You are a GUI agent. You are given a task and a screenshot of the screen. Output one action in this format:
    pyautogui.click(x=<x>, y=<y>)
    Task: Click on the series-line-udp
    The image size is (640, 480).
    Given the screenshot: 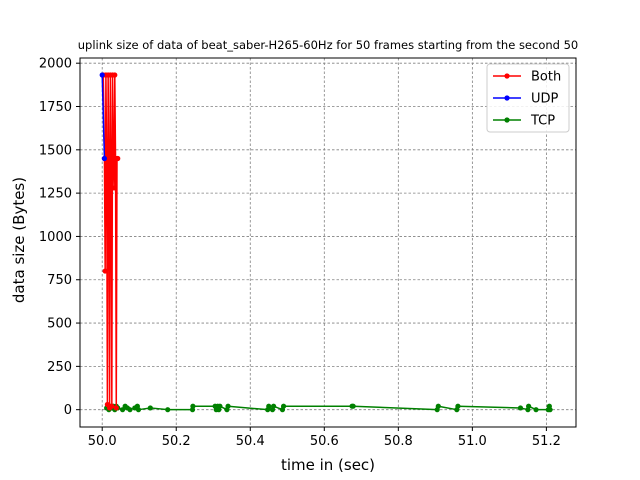 What is the action you would take?
    pyautogui.click(x=103, y=116)
    